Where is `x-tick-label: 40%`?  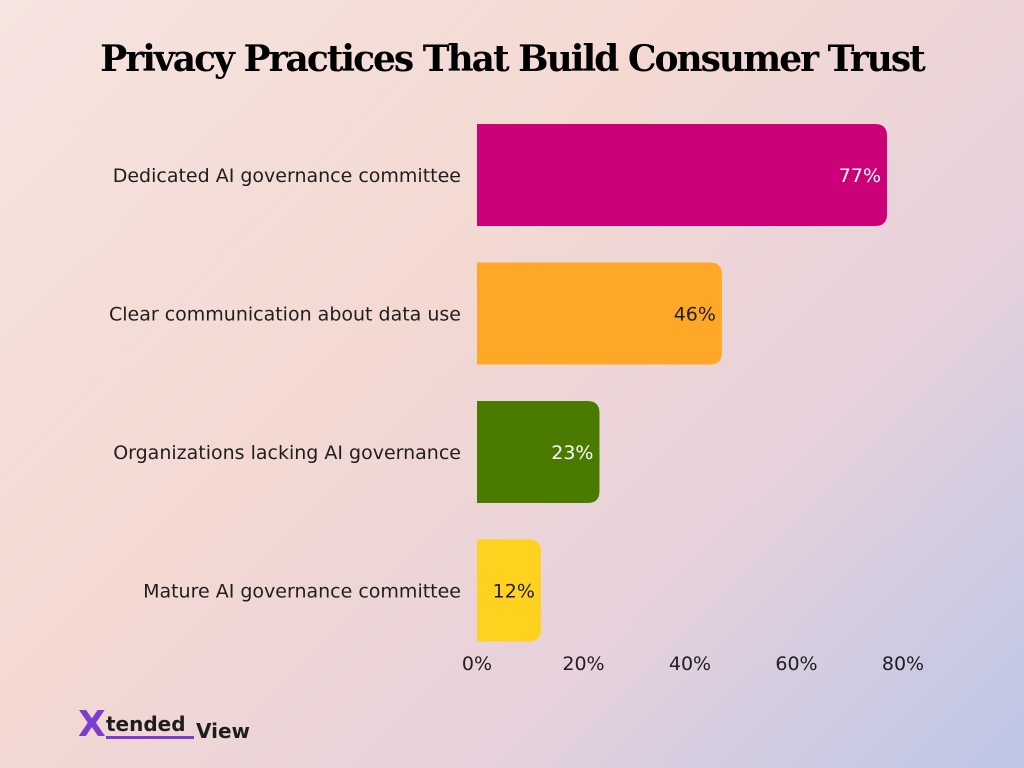
x-tick-label: 40% is located at coordinates (690, 664).